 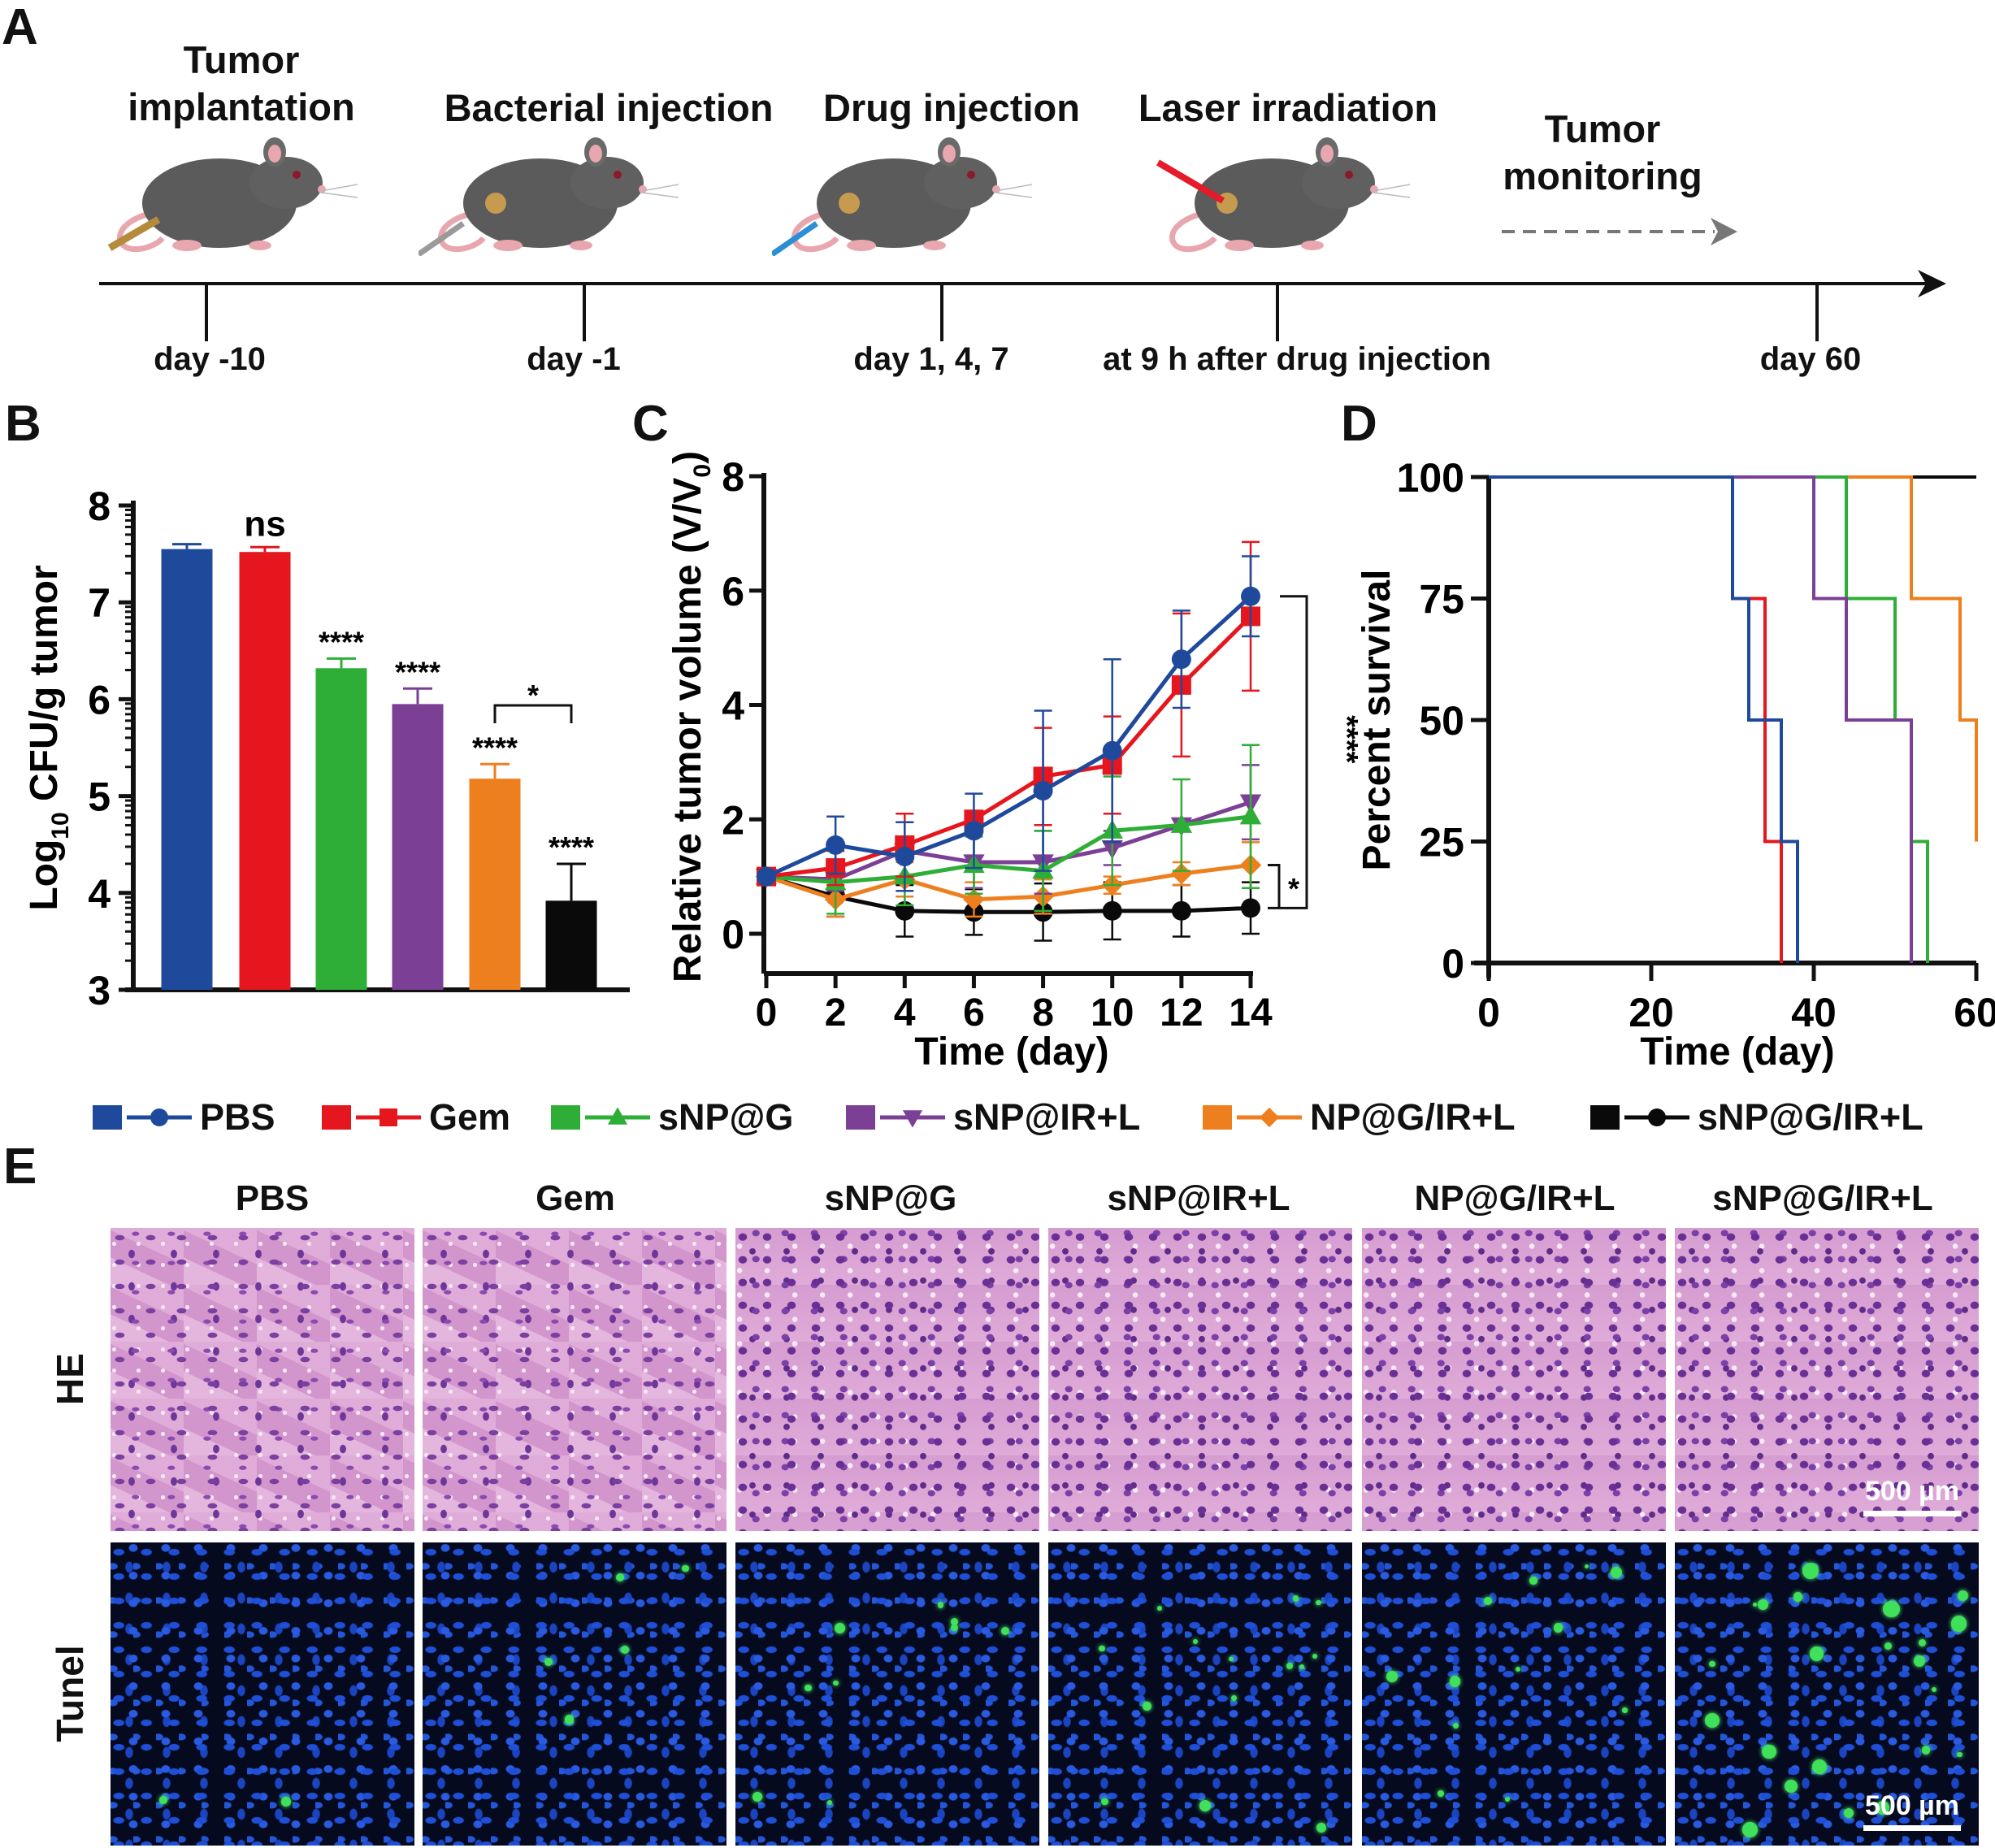 What do you see at coordinates (1293, 889) in the screenshot?
I see `significance-label: *` at bounding box center [1293, 889].